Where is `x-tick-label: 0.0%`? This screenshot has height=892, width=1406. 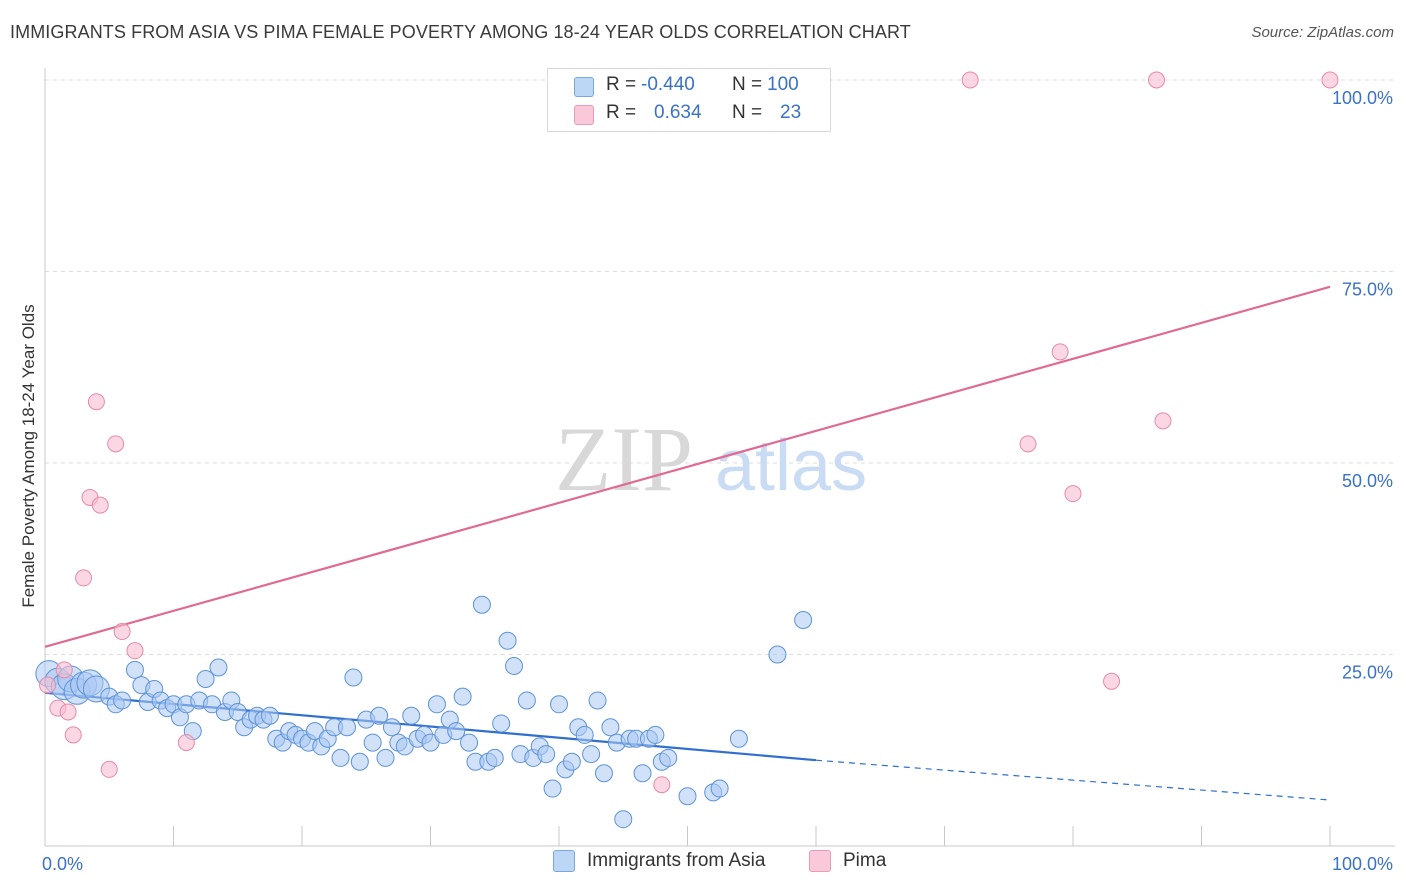 x-tick-label: 0.0% is located at coordinates (62, 864).